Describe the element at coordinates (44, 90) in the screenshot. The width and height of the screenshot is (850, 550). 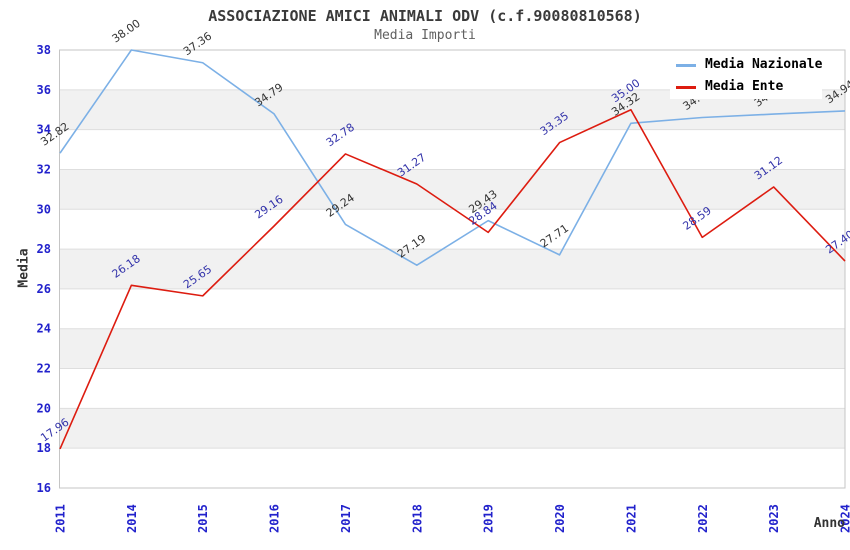
I see `y-tick-label: 36` at that location.